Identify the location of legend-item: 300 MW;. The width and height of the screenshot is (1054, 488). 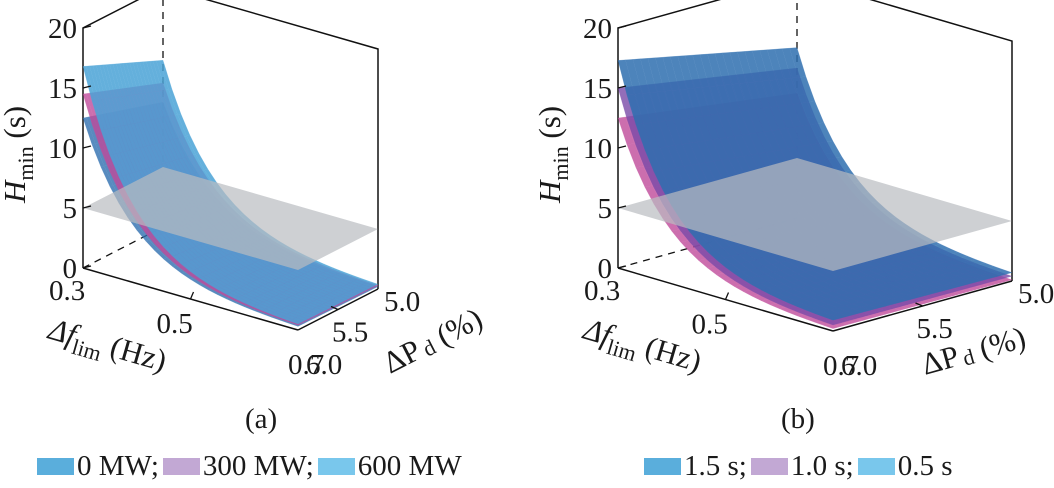
(238, 466).